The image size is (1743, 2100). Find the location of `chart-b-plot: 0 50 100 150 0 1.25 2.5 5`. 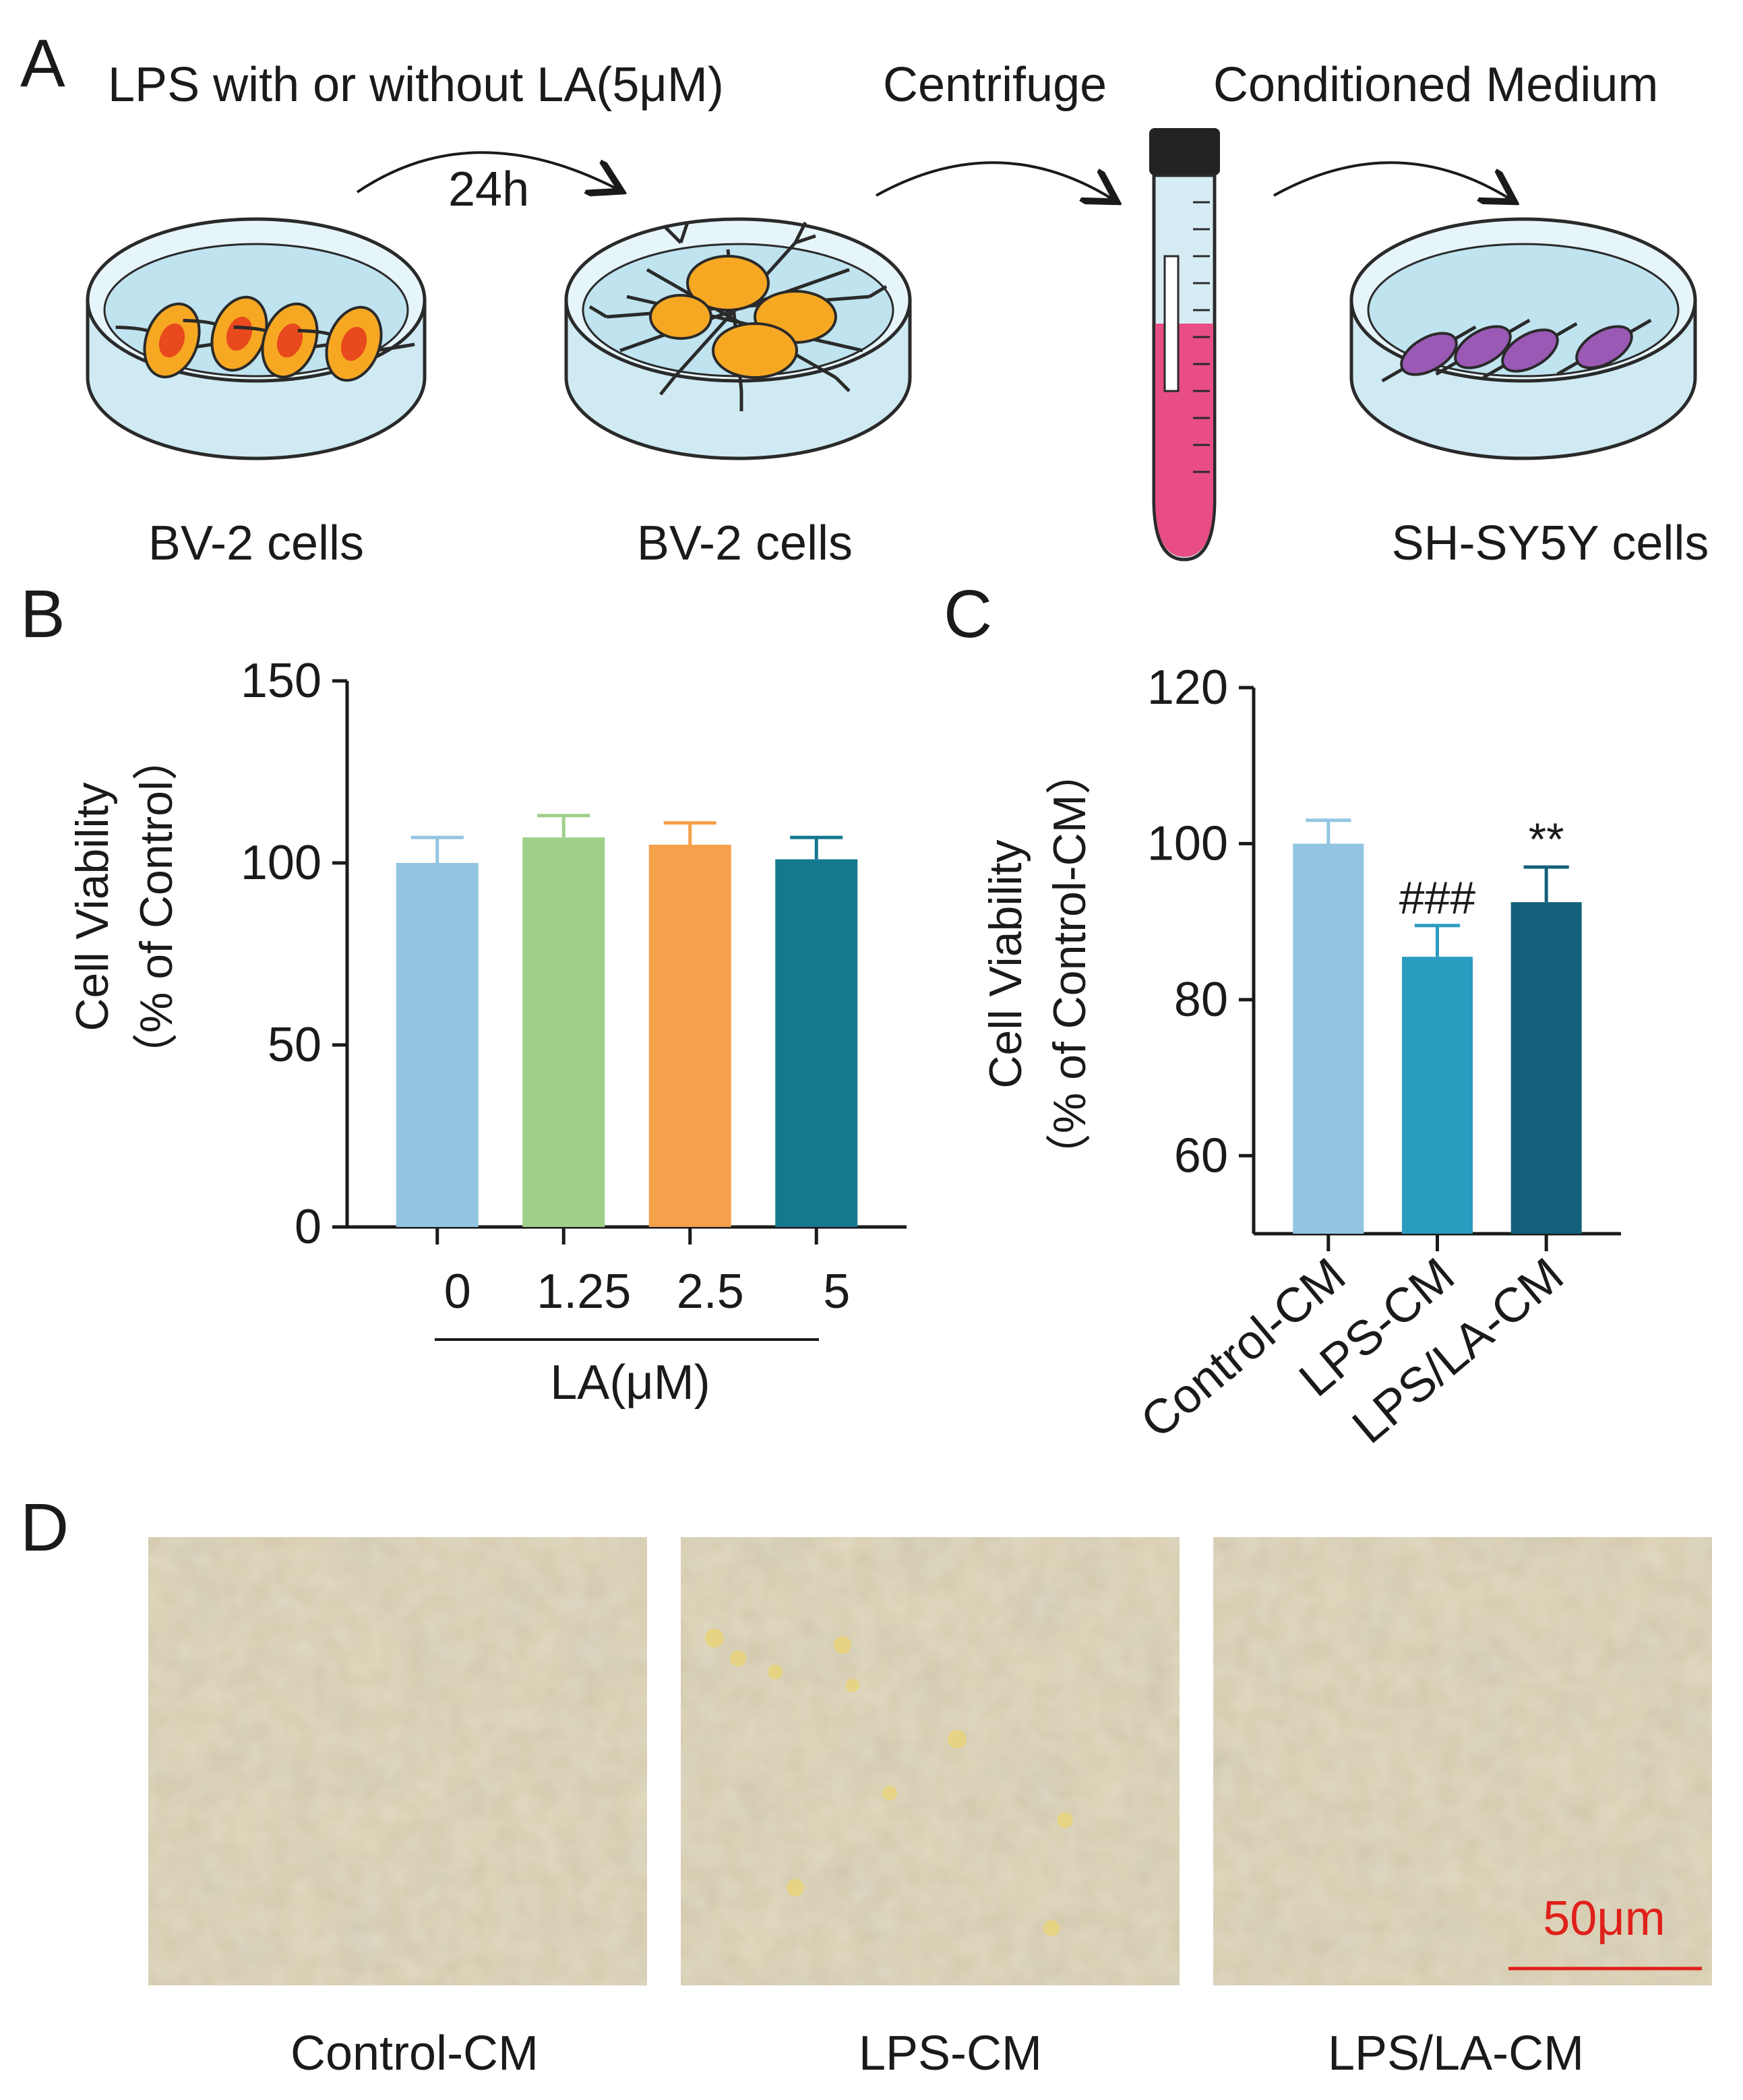

chart-b-plot: 0 50 100 150 0 1.25 2.5 5 is located at coordinates (574, 997).